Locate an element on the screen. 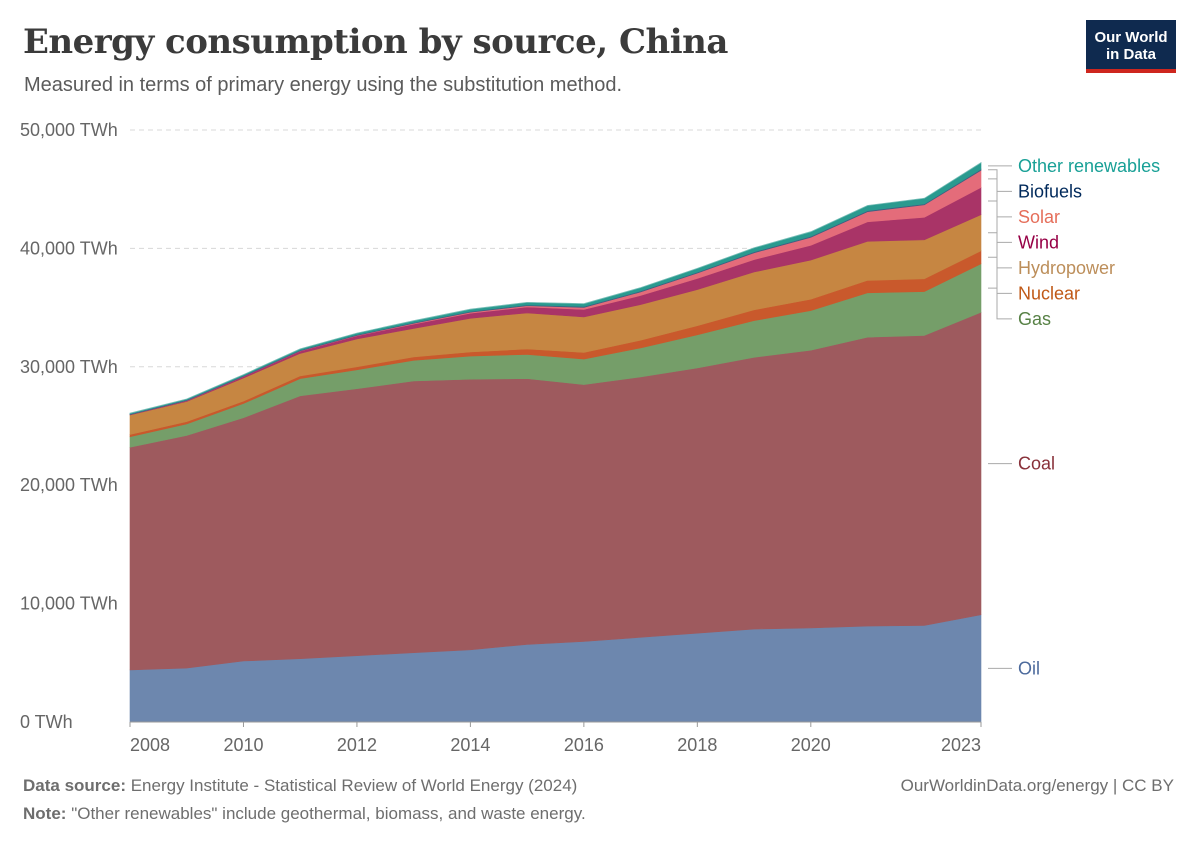 The height and width of the screenshot is (847, 1200). legend-leader-gas is located at coordinates (1000, 303).